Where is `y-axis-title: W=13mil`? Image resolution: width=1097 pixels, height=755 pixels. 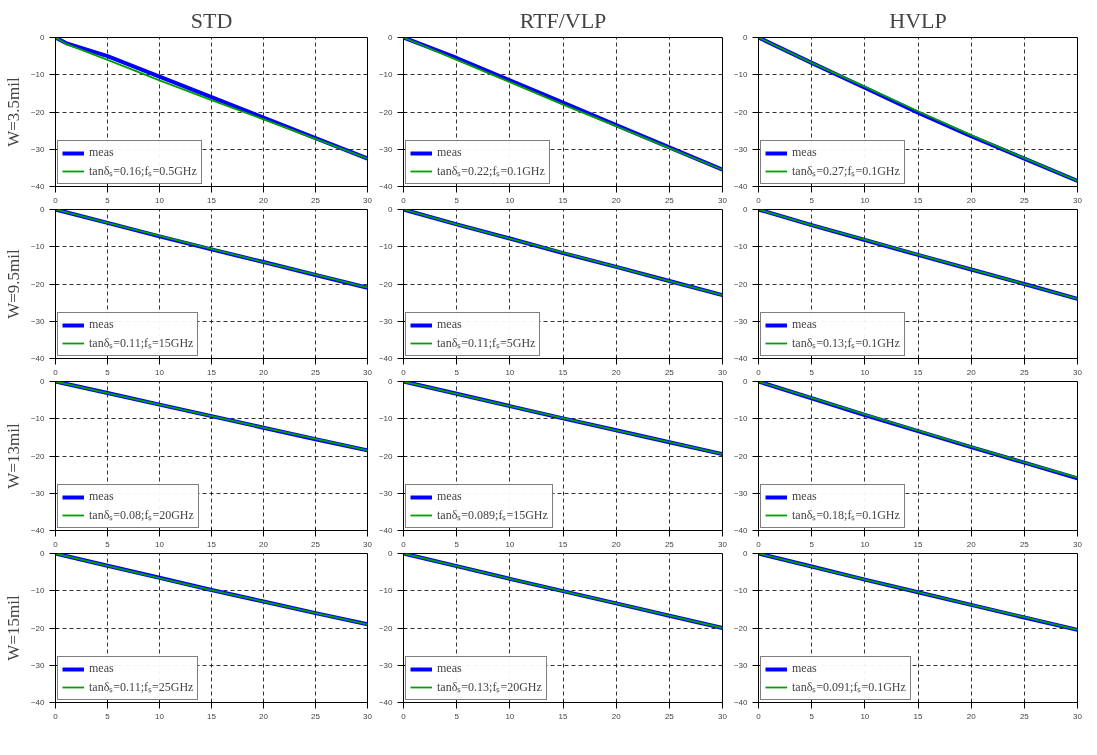 y-axis-title: W=13mil is located at coordinates (13, 456).